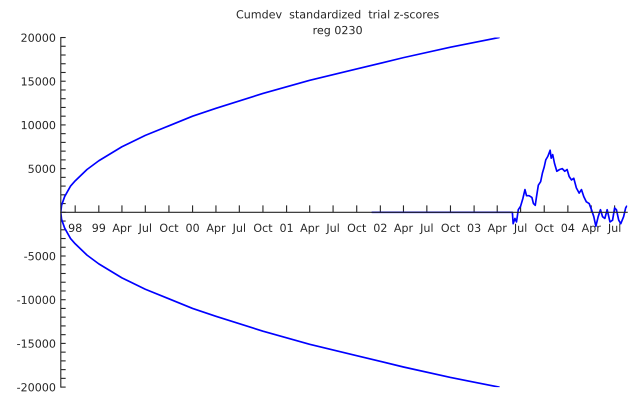 The image size is (640, 395). What do you see at coordinates (39, 125) in the screenshot?
I see `y-tick-label: 10000` at bounding box center [39, 125].